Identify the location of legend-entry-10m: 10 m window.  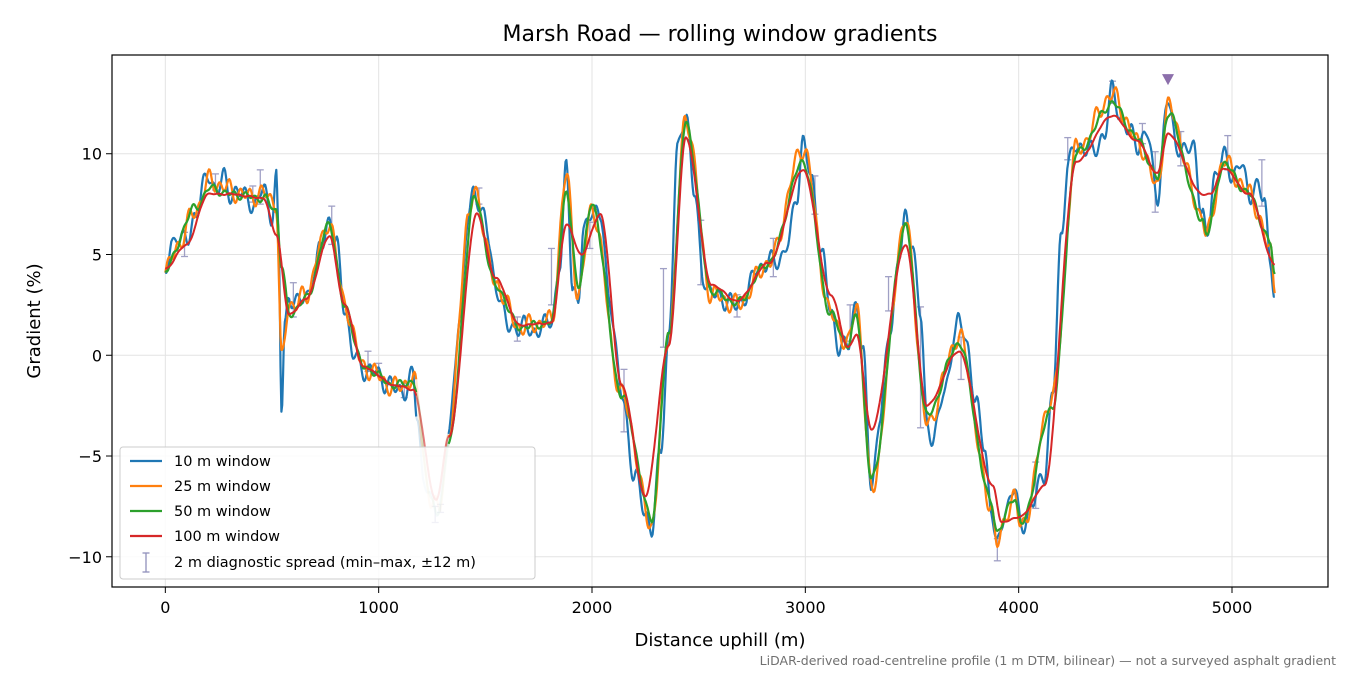
(200, 462).